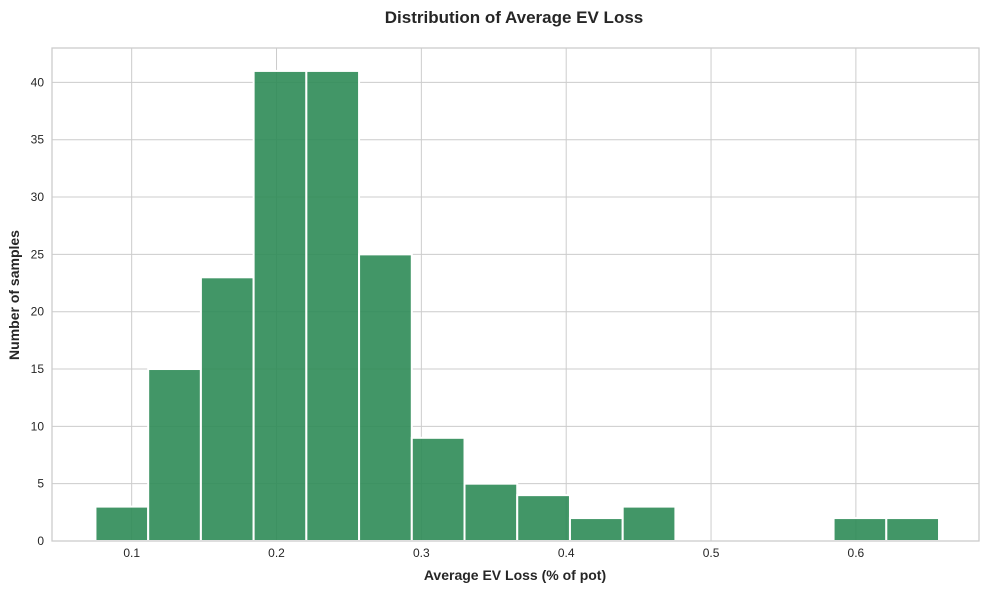  What do you see at coordinates (131, 553) in the screenshot?
I see `x-tick-label: 0.1` at bounding box center [131, 553].